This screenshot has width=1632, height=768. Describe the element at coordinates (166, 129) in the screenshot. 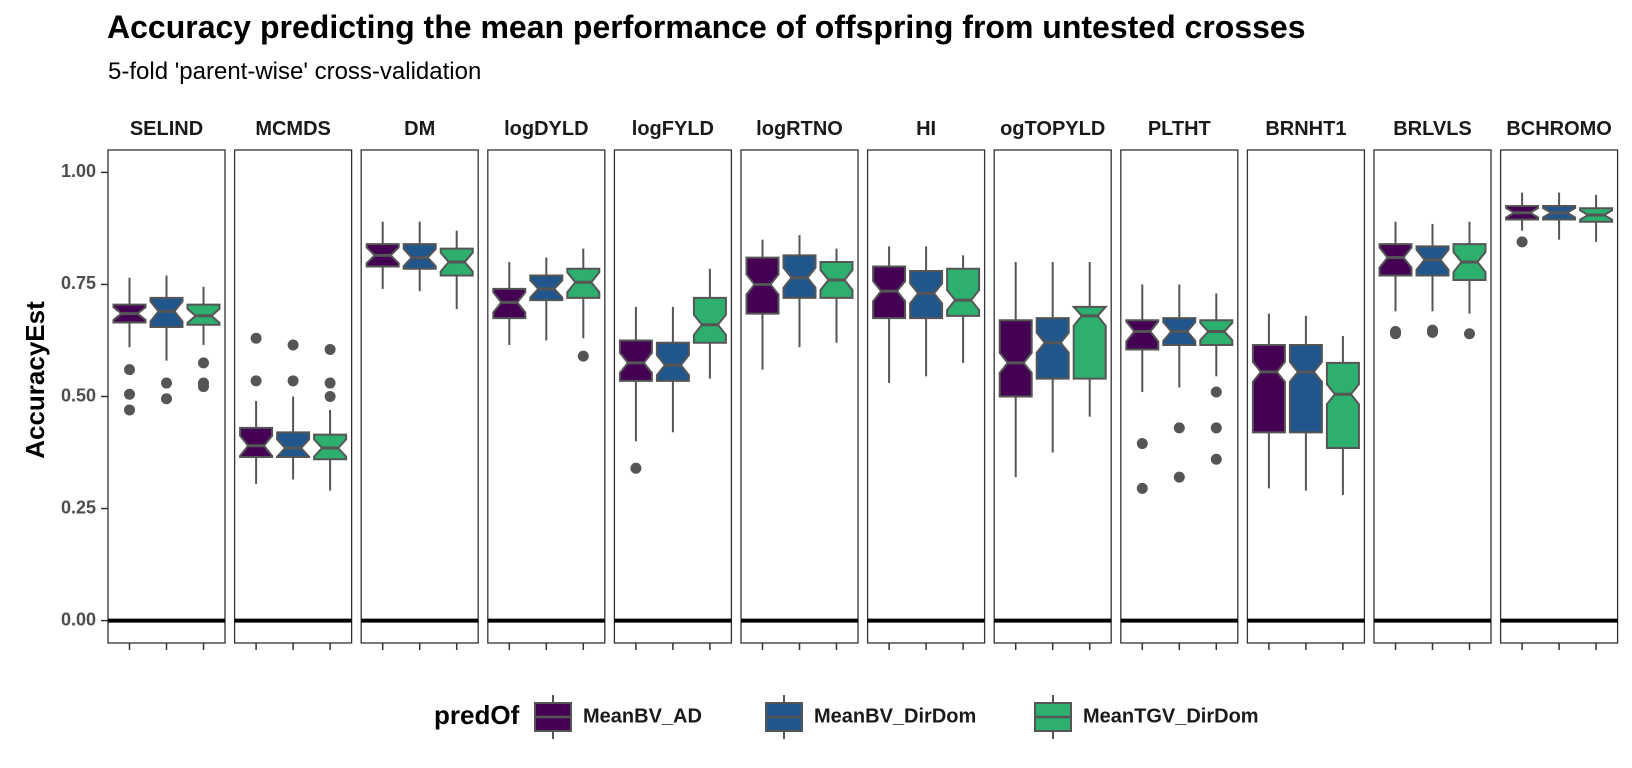

I see `facet-strip-label: SELIND` at that location.